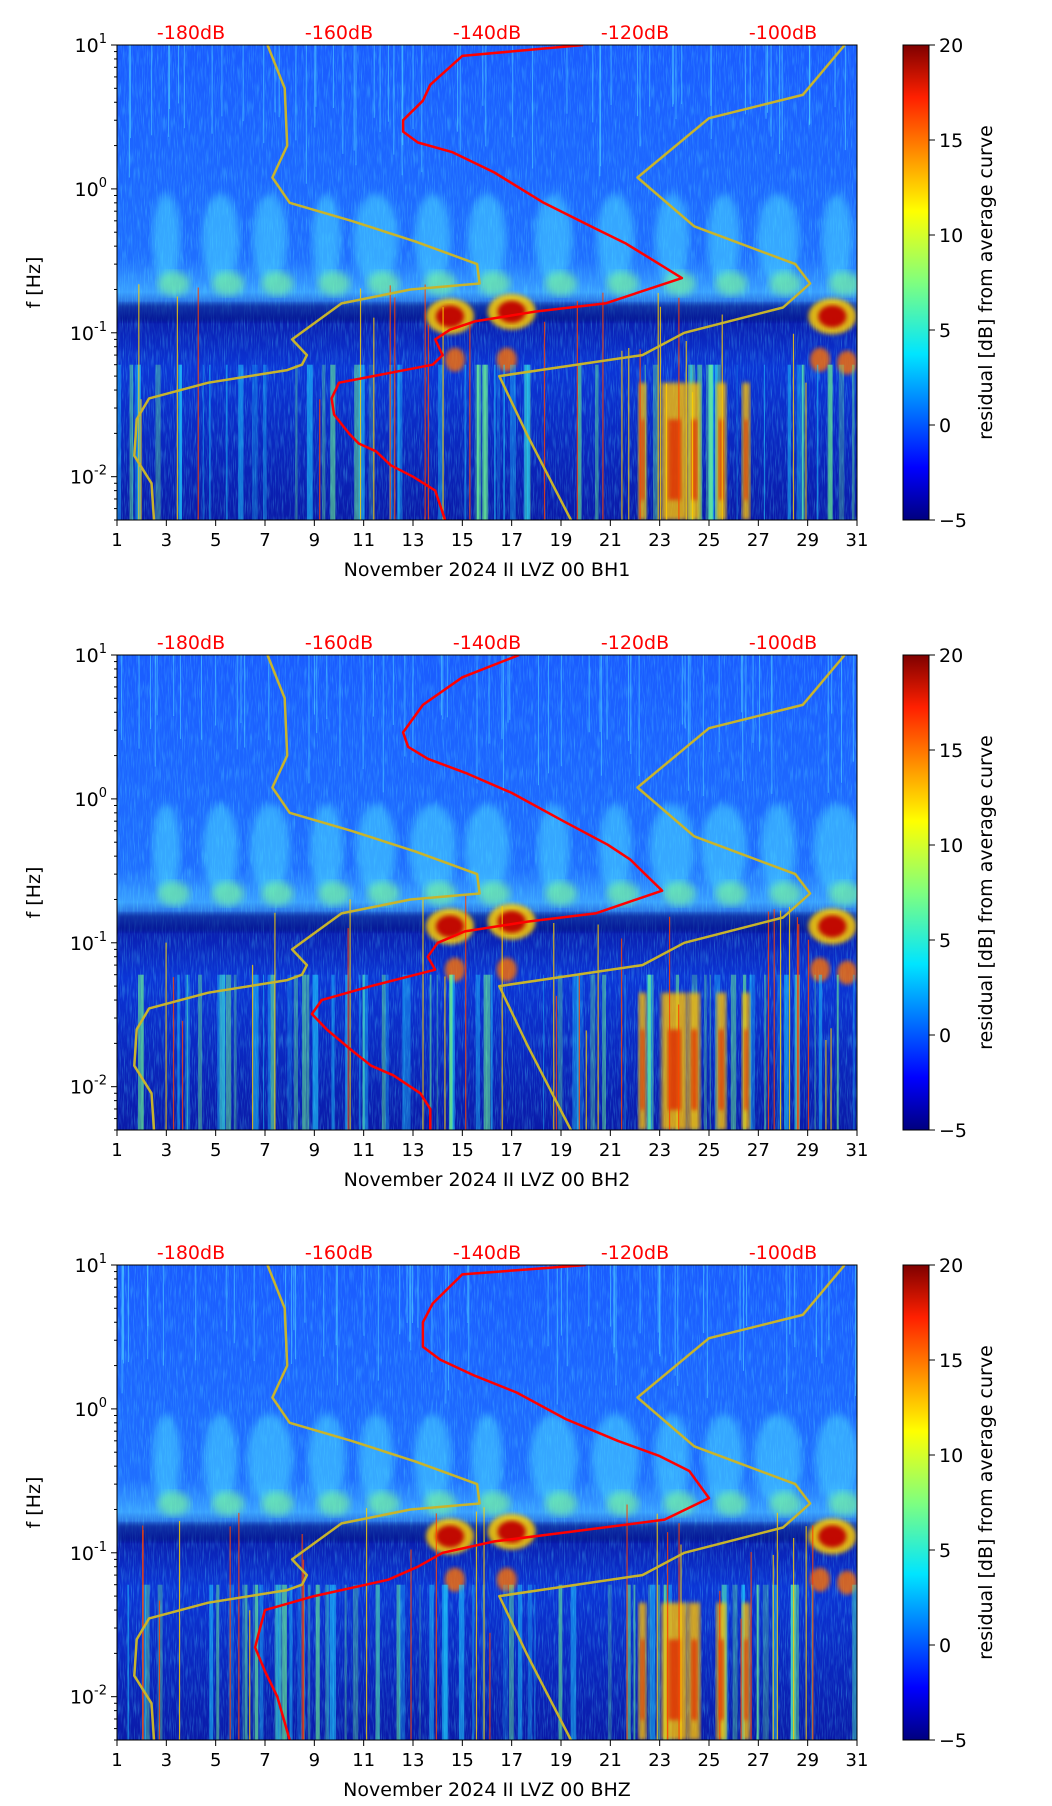  What do you see at coordinates (487, 1790) in the screenshot?
I see `x-axis-label: November 2024 II LVZ 00 BHZ` at bounding box center [487, 1790].